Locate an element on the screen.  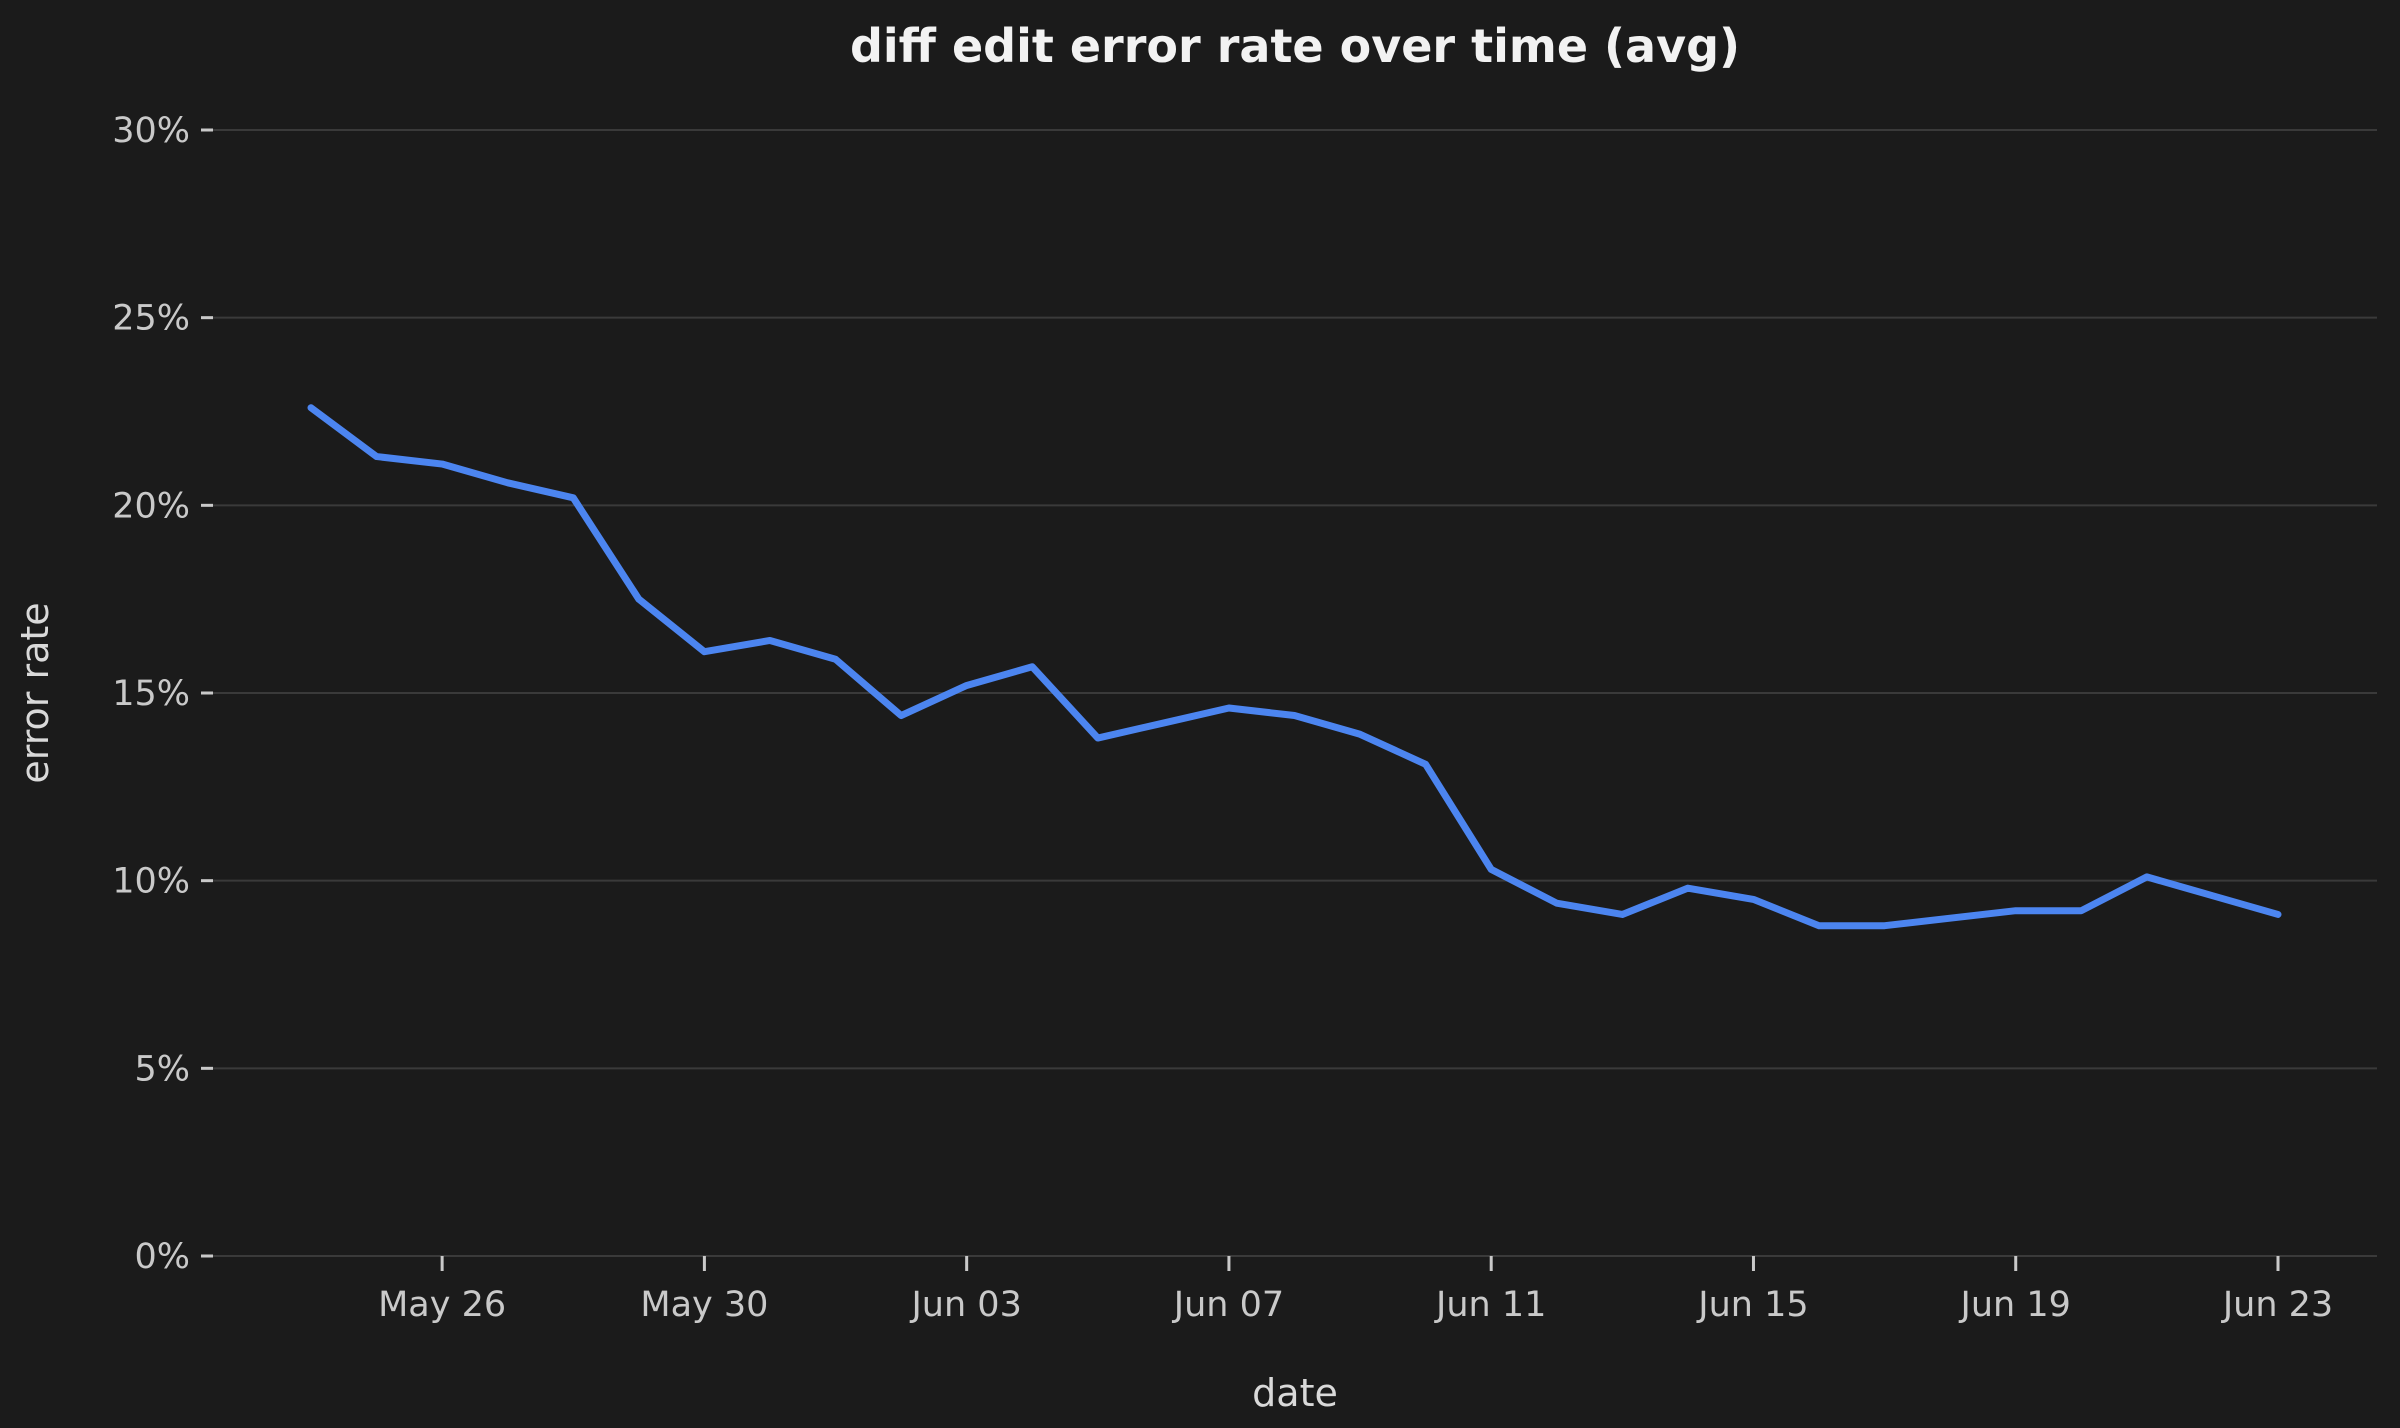
x-tick-label: Jun 15 is located at coordinates (1752, 1305).